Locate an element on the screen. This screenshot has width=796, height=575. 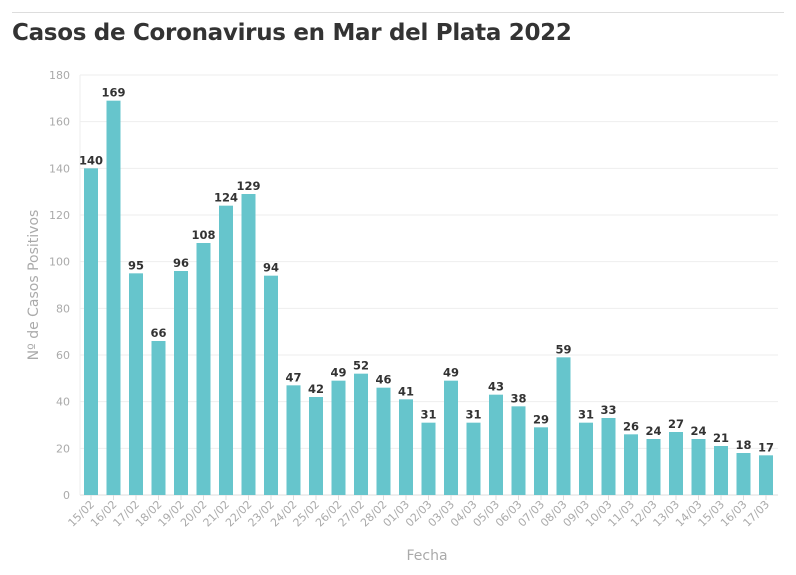
y-tick-label: 120 is located at coordinates (59, 215).